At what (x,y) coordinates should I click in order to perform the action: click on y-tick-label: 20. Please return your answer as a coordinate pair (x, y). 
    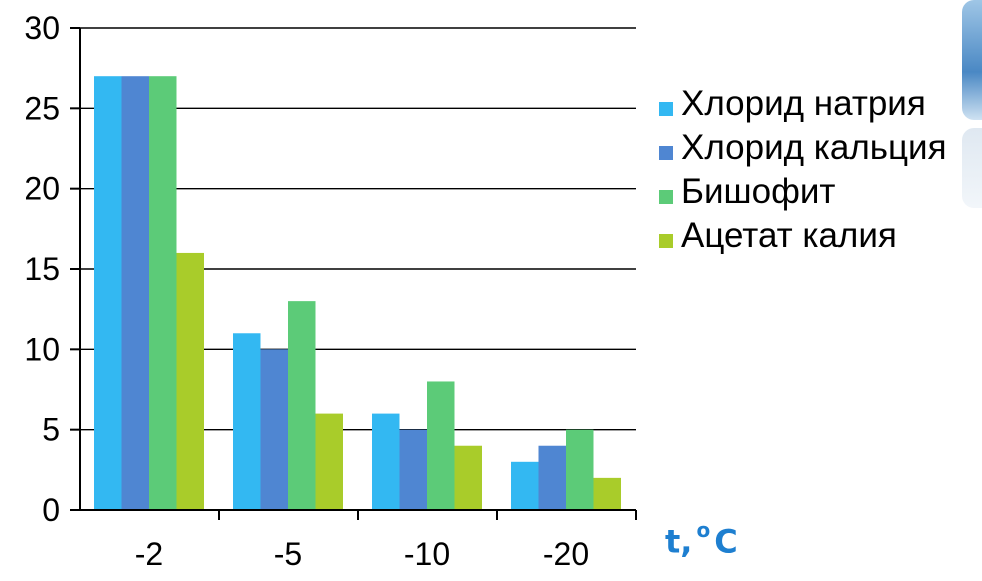
    Looking at the image, I should click on (42, 189).